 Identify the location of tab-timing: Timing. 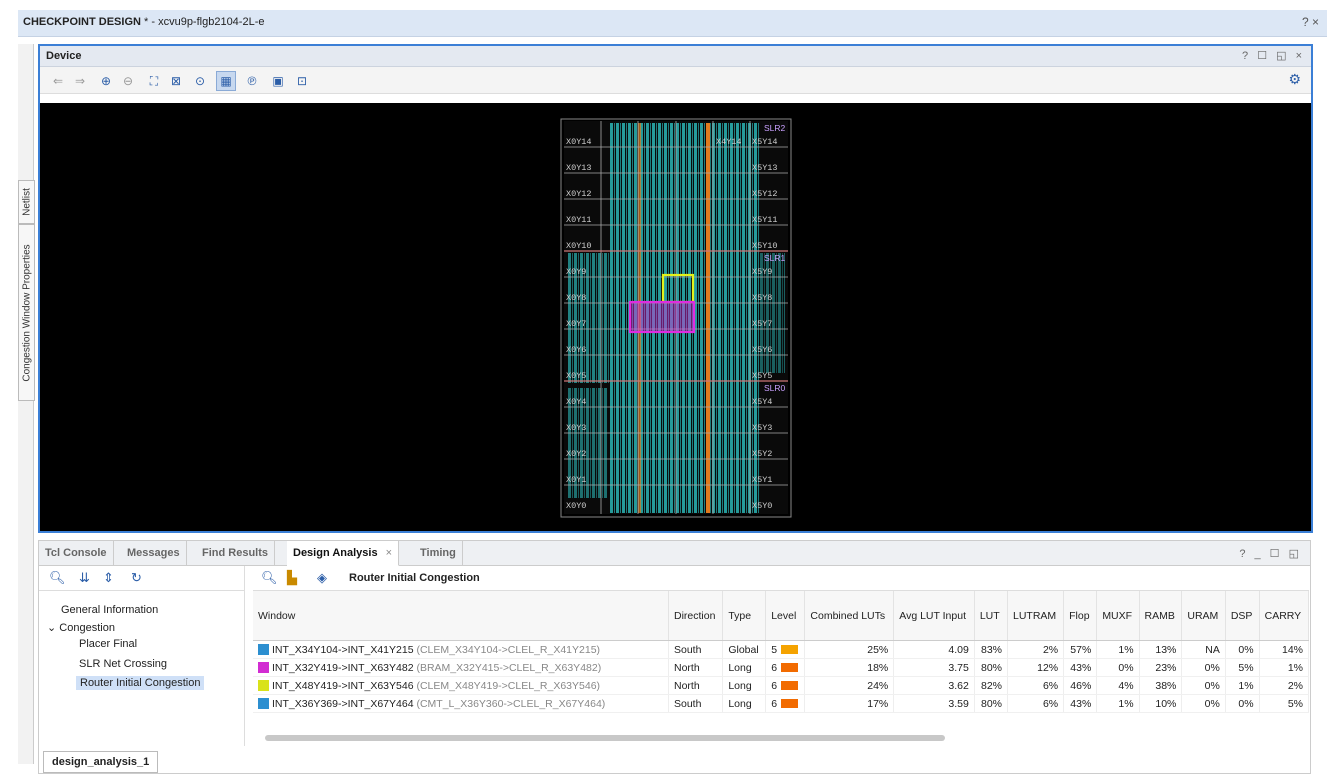
(438, 553).